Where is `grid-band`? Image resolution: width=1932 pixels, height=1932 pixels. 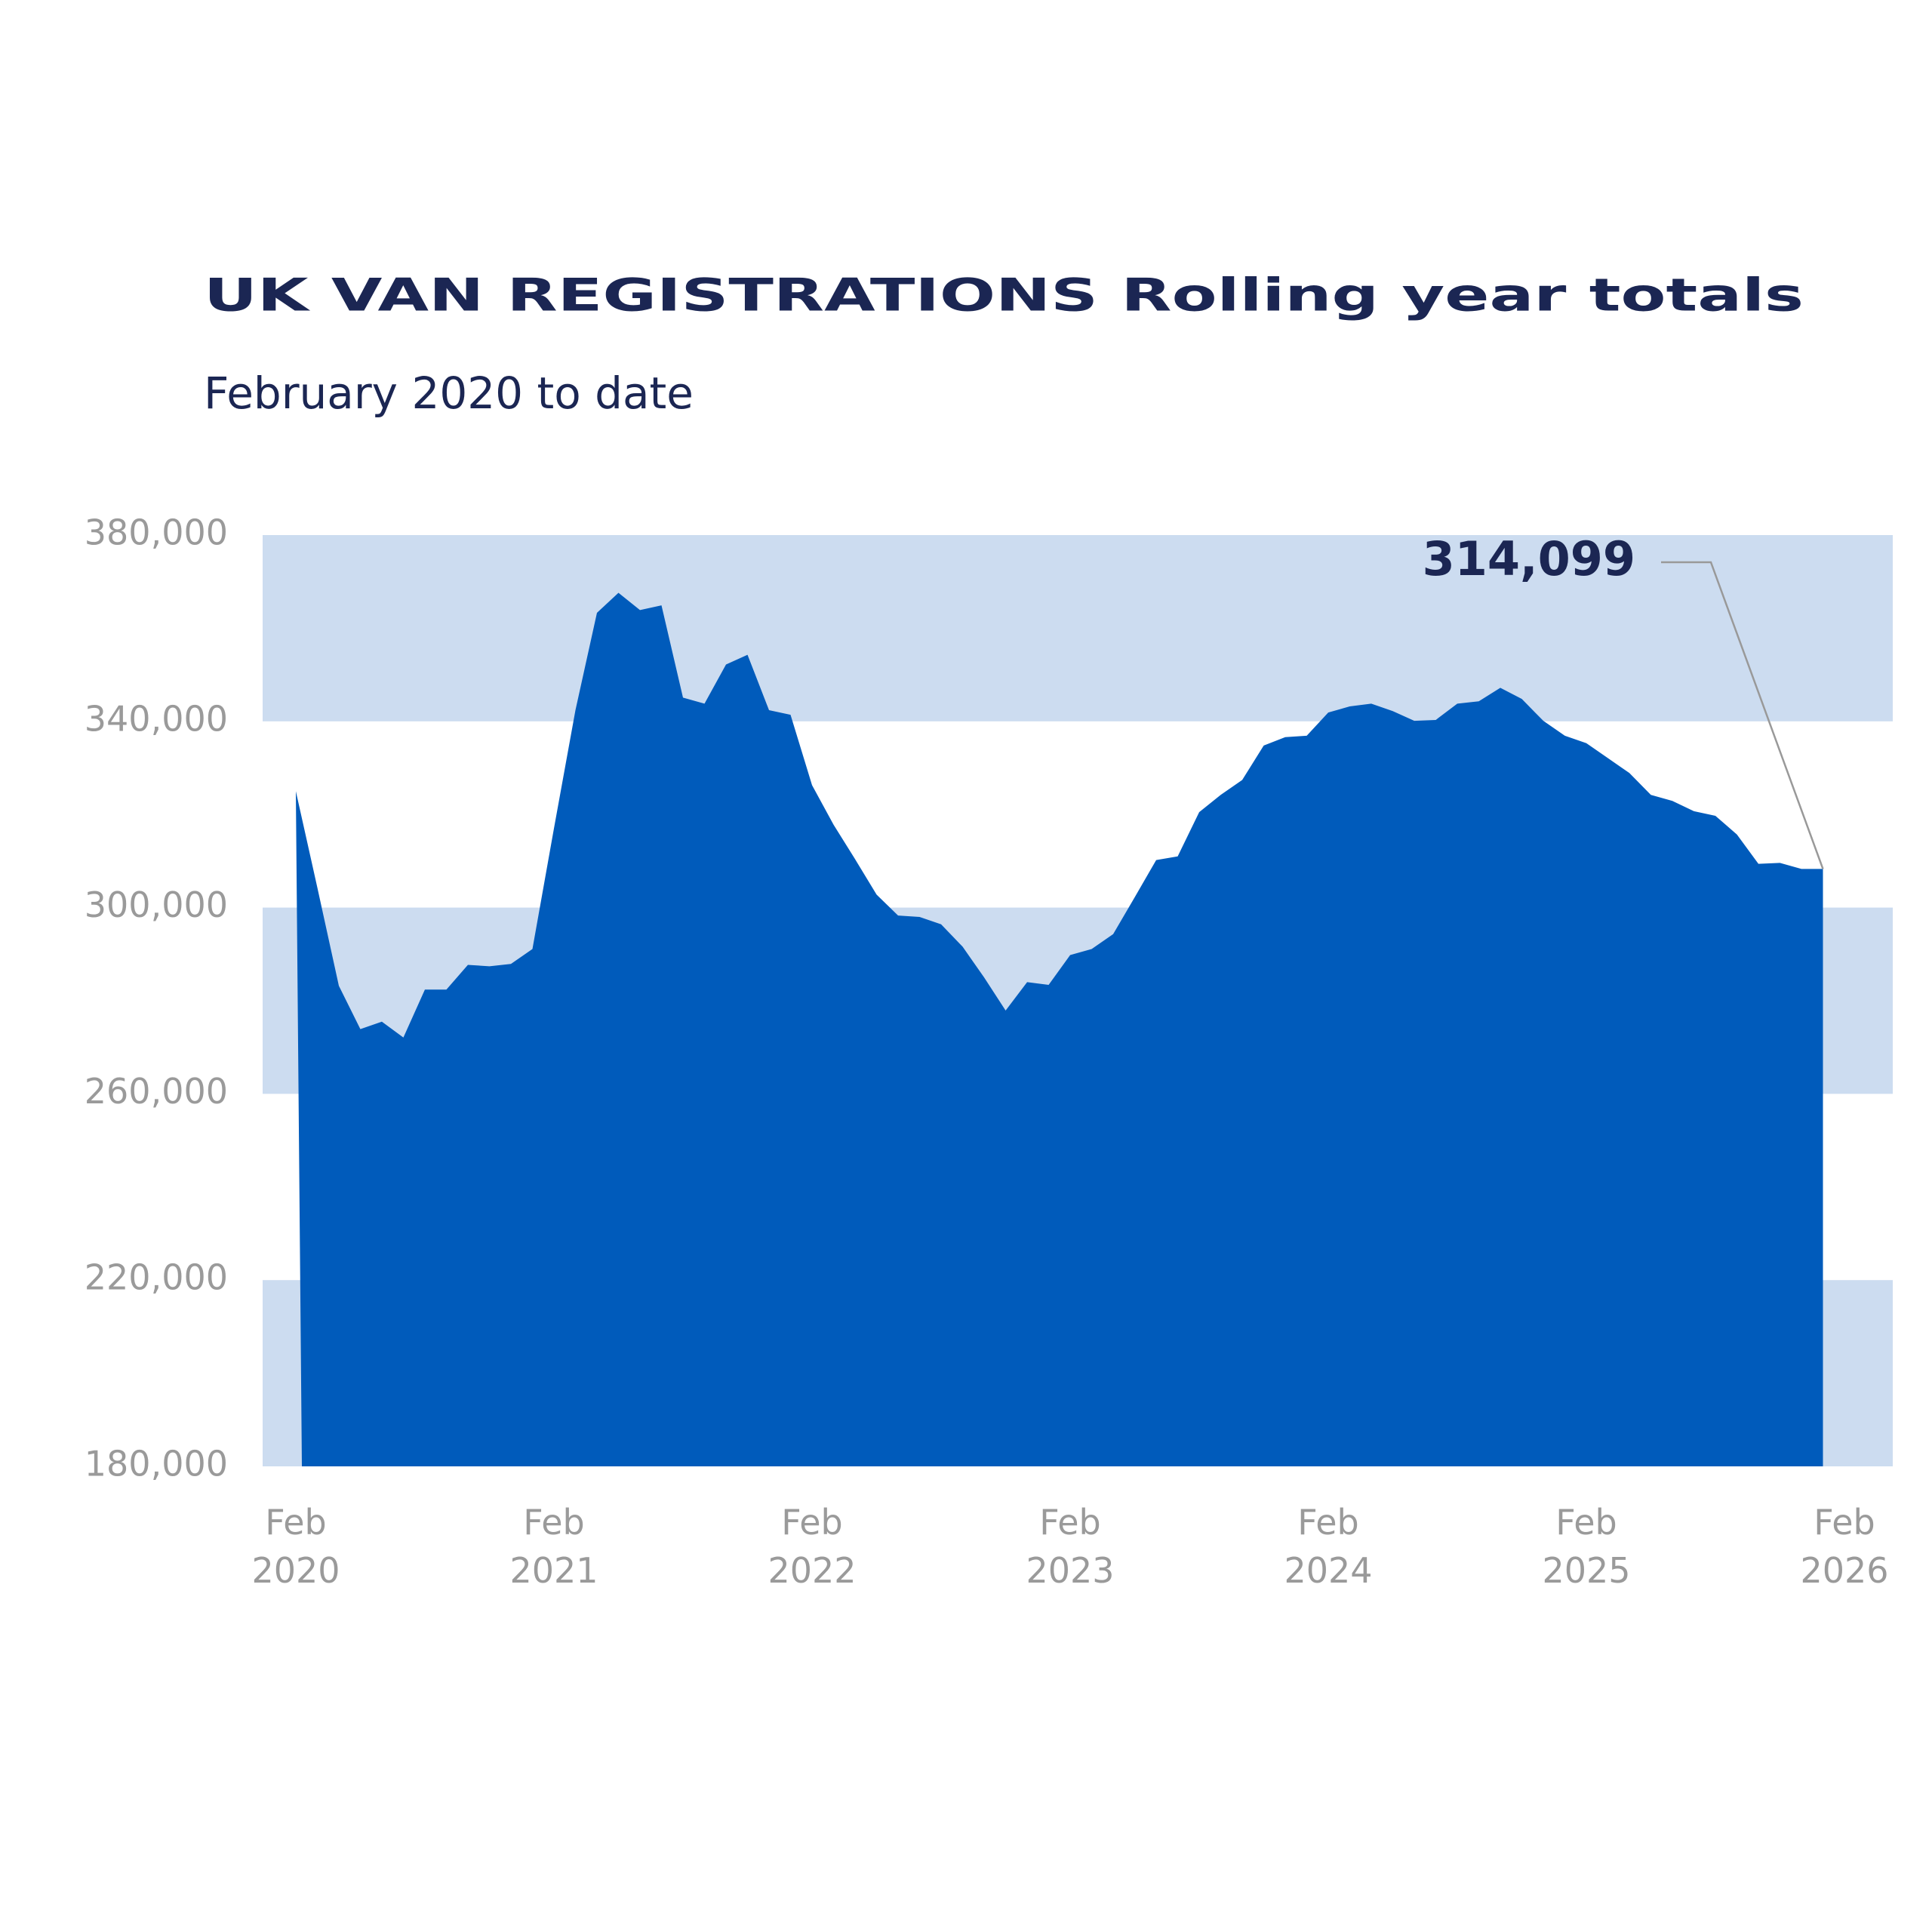 grid-band is located at coordinates (1078, 628).